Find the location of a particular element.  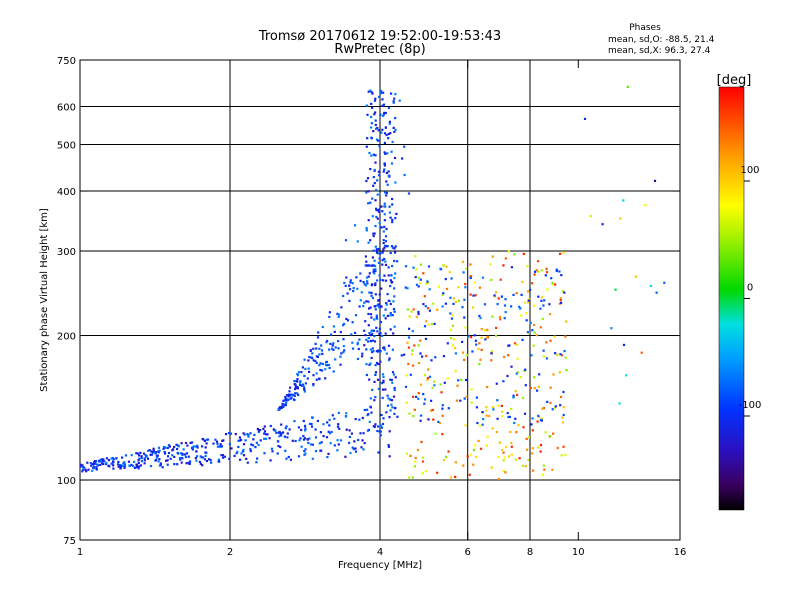

x-tick-label: 1 is located at coordinates (80, 552).